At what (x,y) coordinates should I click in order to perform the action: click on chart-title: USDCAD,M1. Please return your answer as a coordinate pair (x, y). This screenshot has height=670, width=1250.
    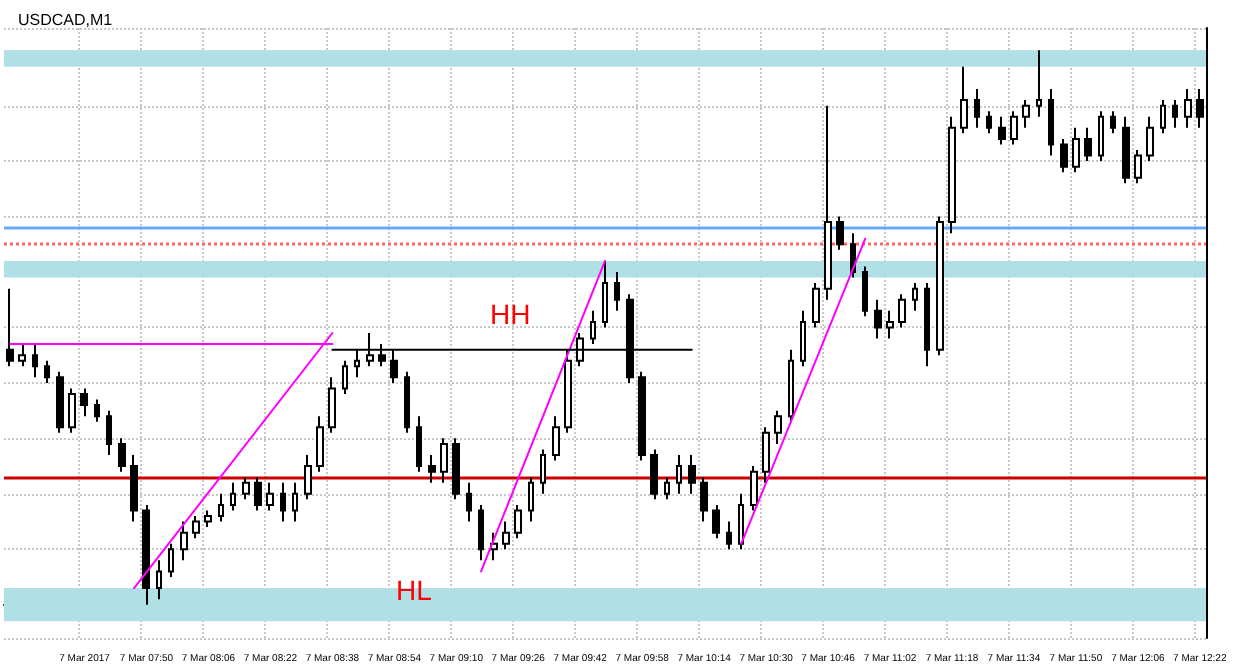
    Looking at the image, I should click on (66, 20).